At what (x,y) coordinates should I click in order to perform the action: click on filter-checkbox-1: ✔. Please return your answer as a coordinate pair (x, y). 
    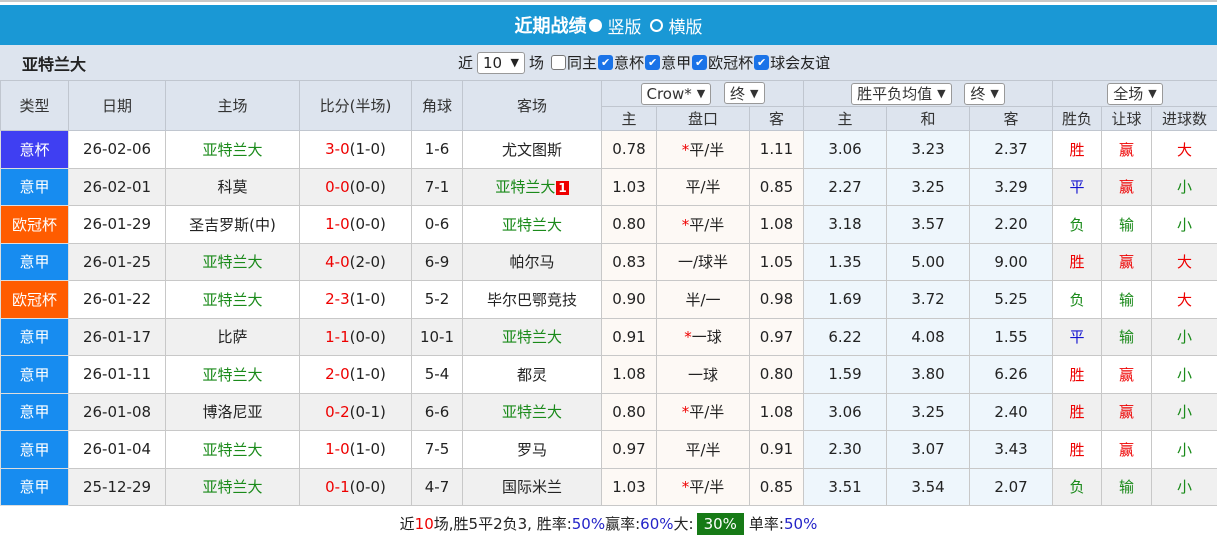
    Looking at the image, I should click on (605, 62).